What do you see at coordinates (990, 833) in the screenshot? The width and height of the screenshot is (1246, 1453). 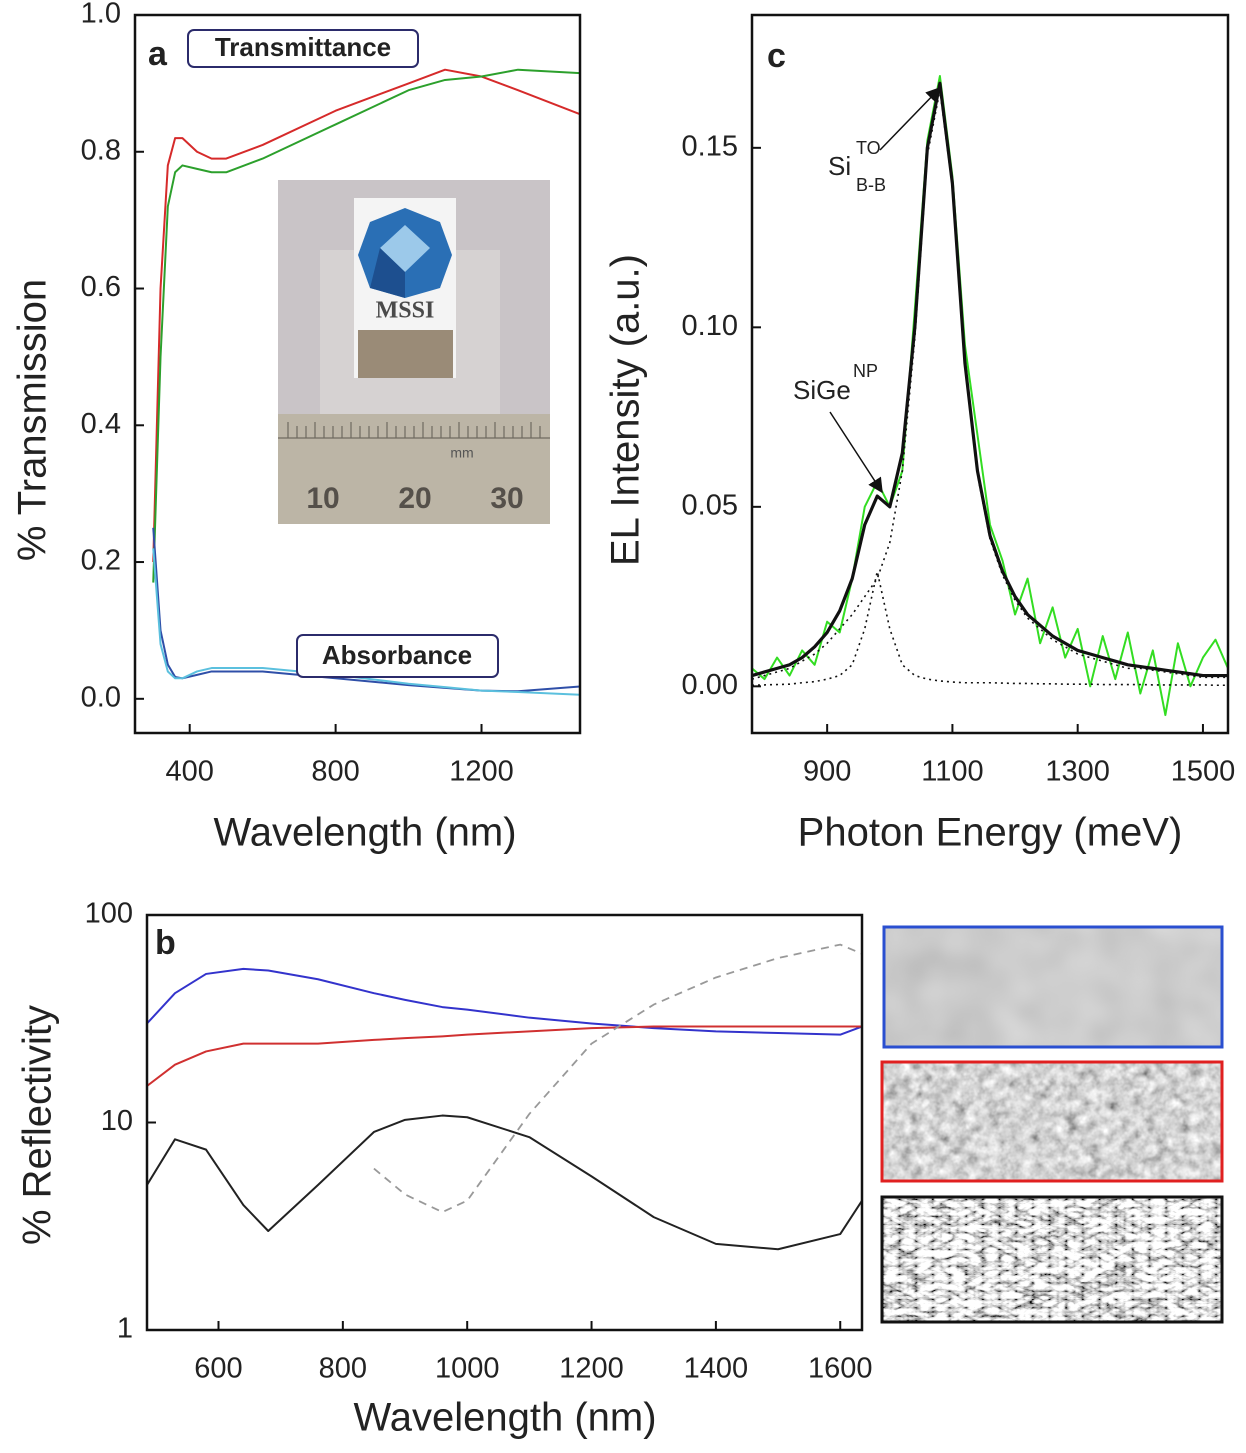 I see `x-axis-title: Photon Energy (meV)` at bounding box center [990, 833].